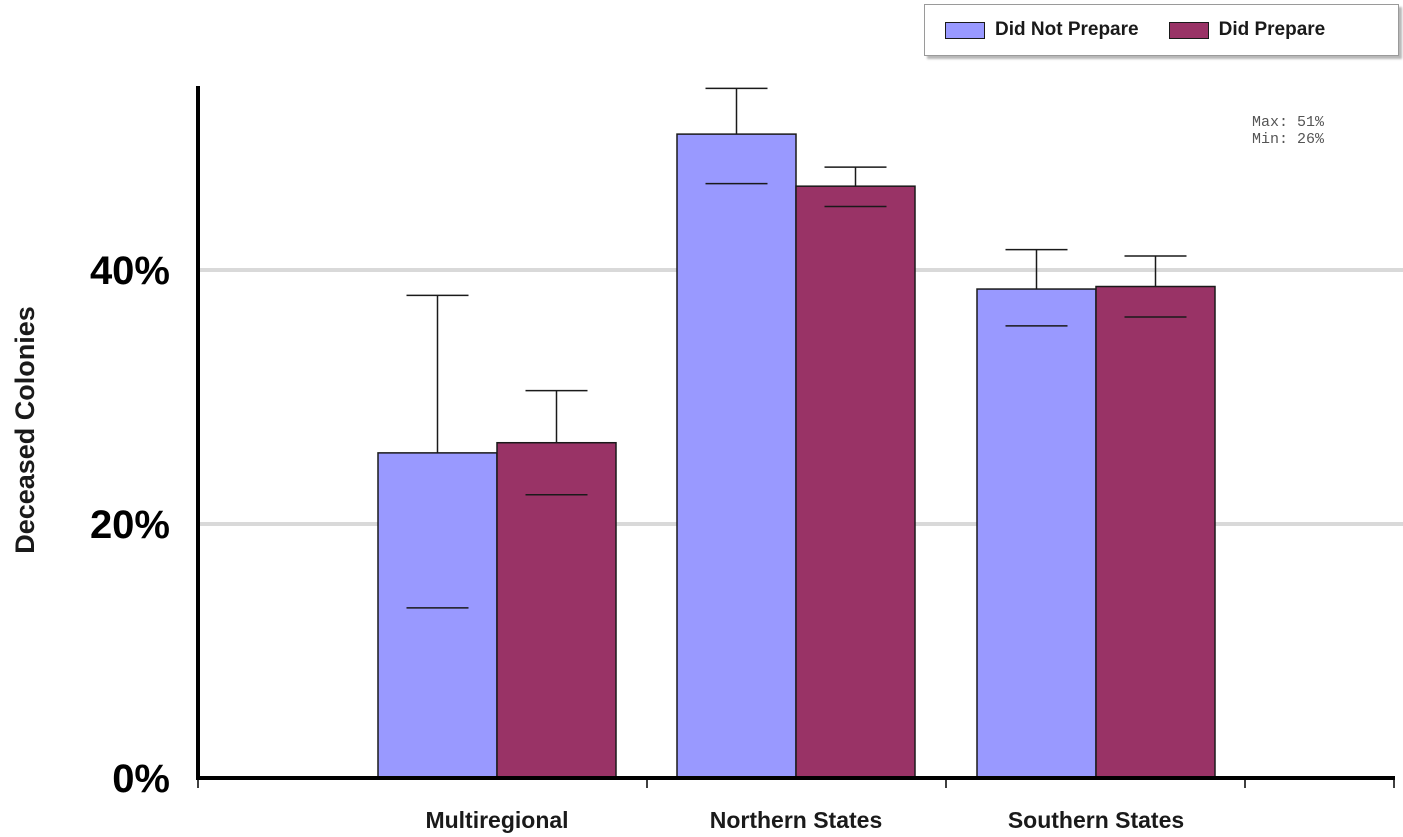 The width and height of the screenshot is (1403, 837). I want to click on y-tick-label: 40%, so click(130, 271).